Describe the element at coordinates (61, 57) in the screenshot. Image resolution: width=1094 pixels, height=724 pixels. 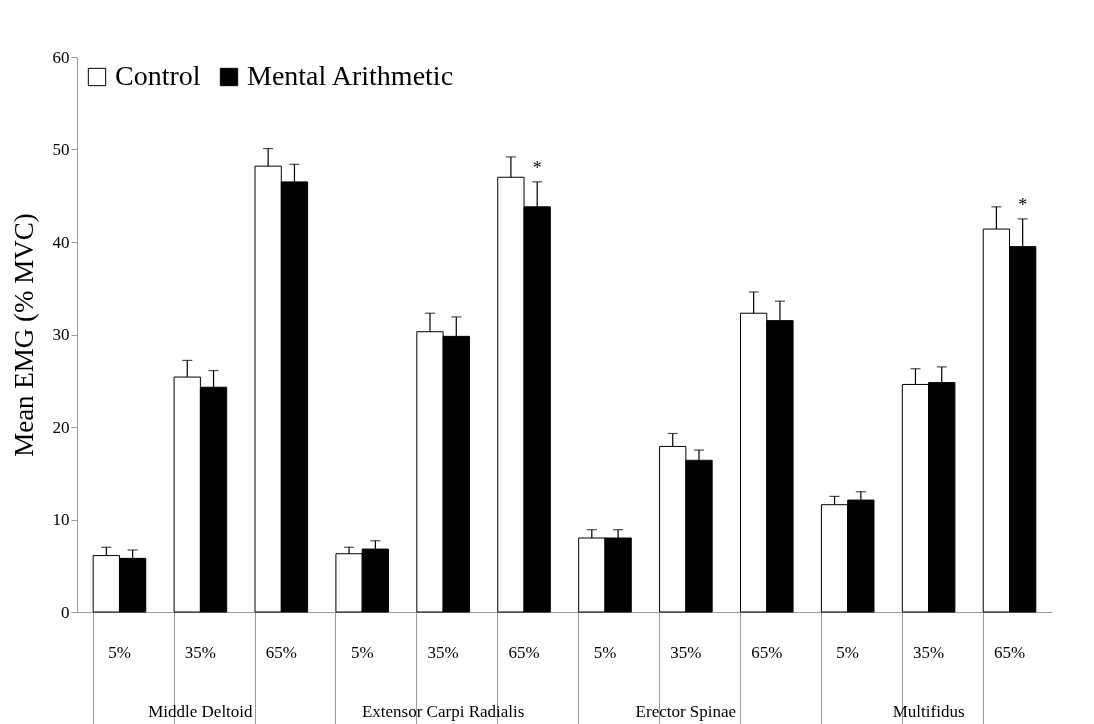
I see `y-tick-label: 60` at that location.